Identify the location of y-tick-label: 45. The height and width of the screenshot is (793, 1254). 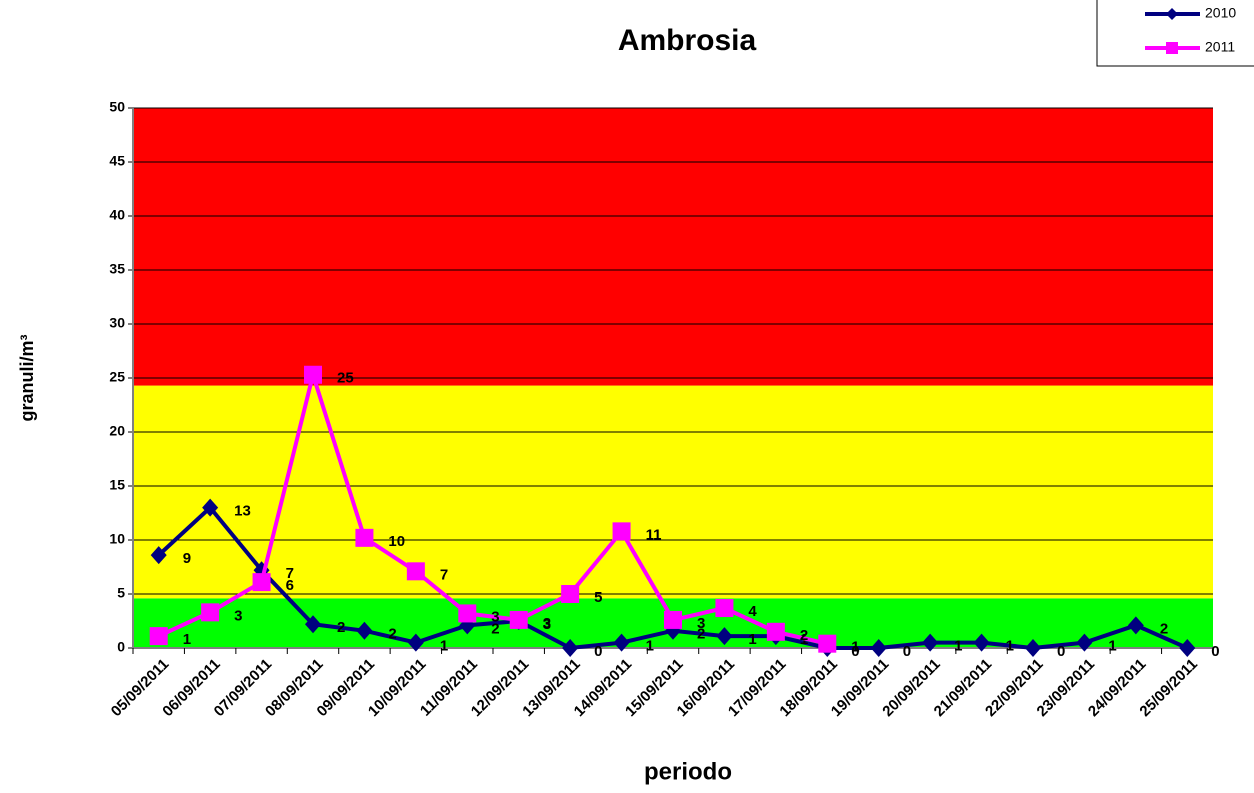
(117, 161).